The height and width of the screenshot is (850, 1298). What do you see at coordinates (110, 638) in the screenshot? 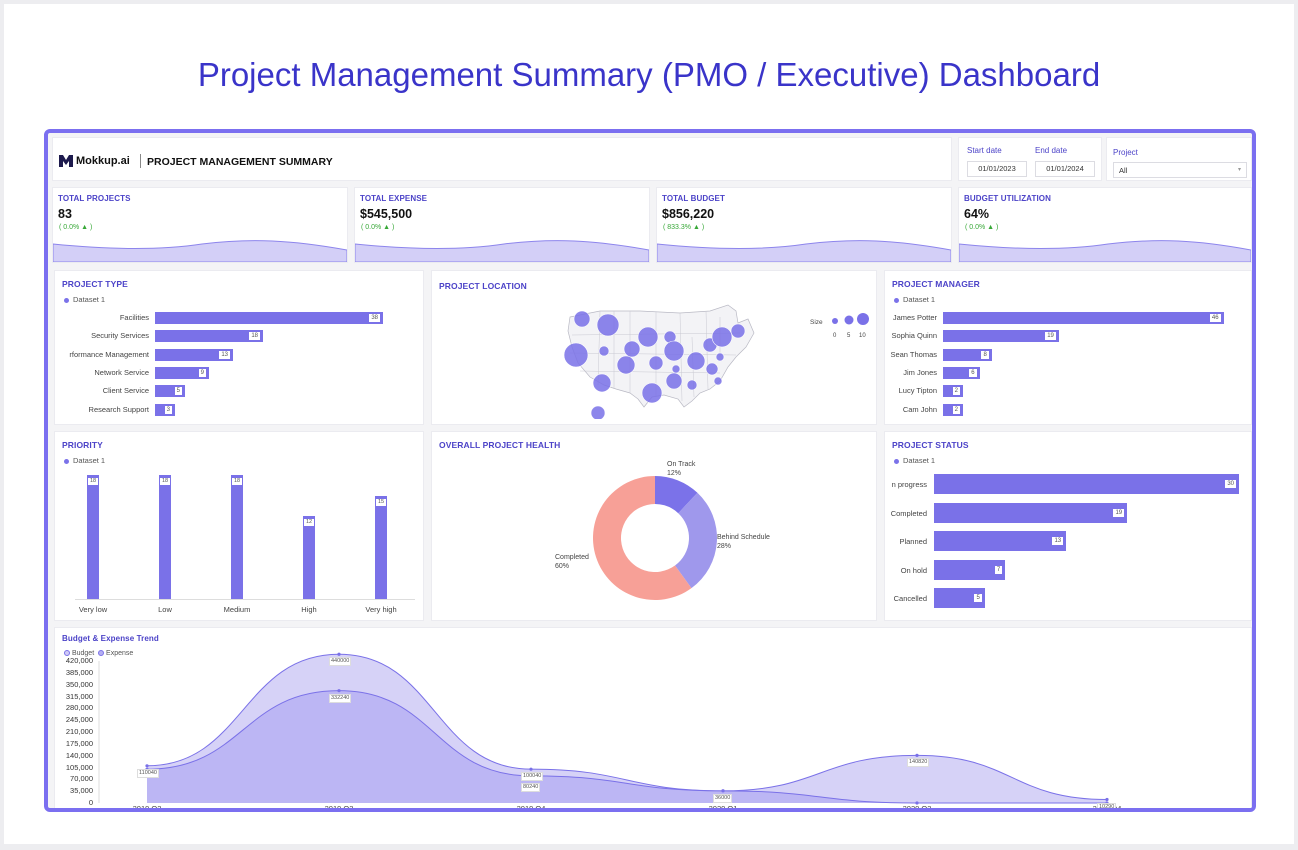
I see `panel-title: Budget & Expense Trend` at bounding box center [110, 638].